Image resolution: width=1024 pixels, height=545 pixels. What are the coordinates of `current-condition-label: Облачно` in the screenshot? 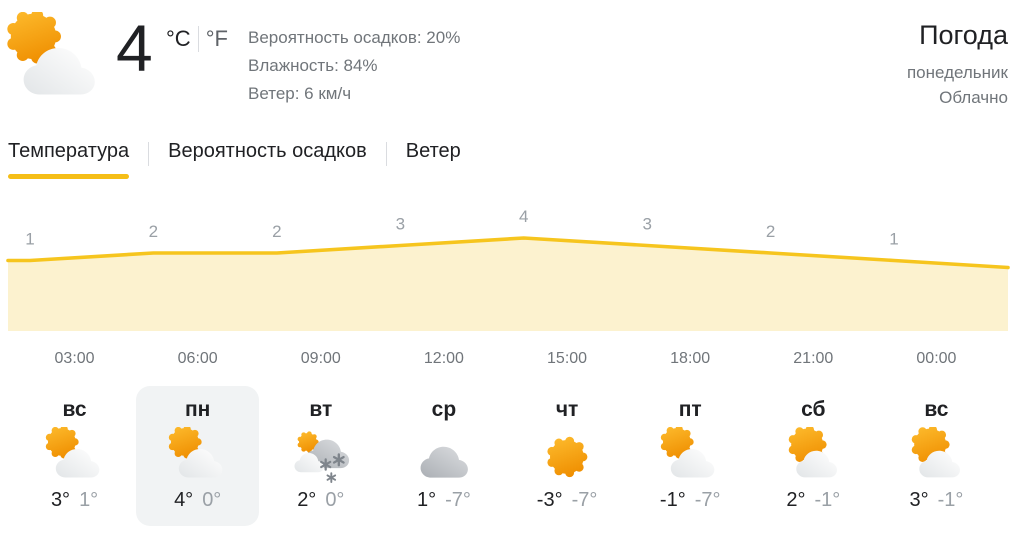 It's located at (973, 97).